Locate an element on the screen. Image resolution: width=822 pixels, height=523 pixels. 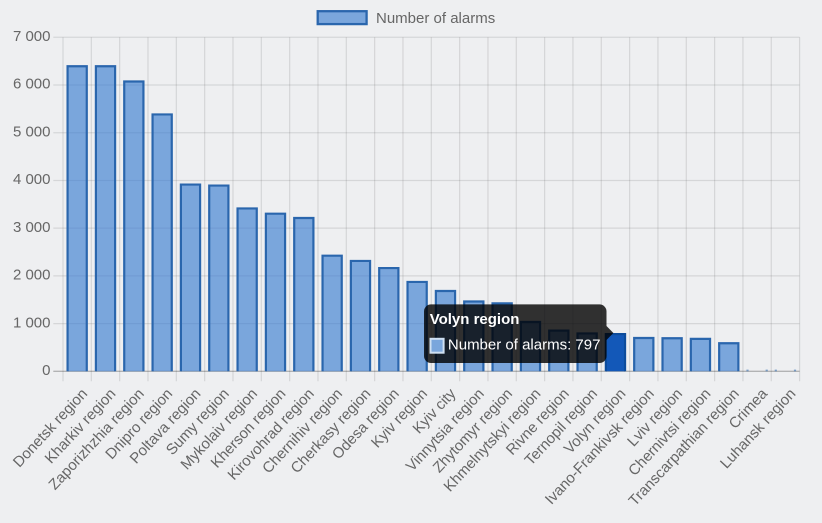
svg-text: 1 000 is located at coordinates (32, 322).